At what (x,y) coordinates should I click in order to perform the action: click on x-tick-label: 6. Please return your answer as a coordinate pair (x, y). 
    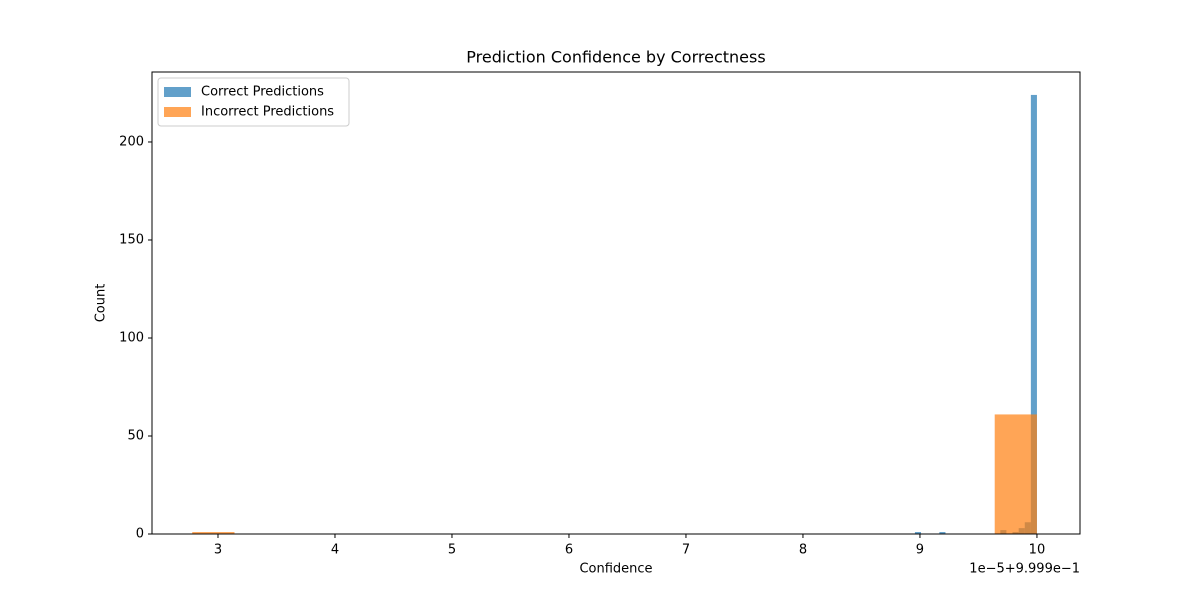
    Looking at the image, I should click on (569, 550).